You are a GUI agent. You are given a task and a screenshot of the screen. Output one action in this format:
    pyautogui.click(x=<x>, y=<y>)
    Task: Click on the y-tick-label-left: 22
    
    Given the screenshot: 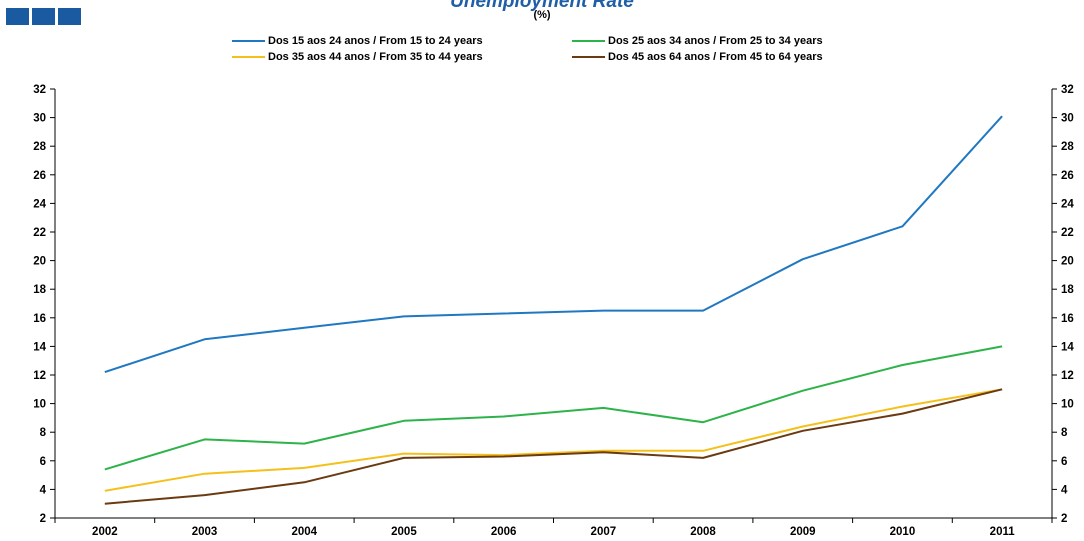 What is the action you would take?
    pyautogui.click(x=39, y=233)
    